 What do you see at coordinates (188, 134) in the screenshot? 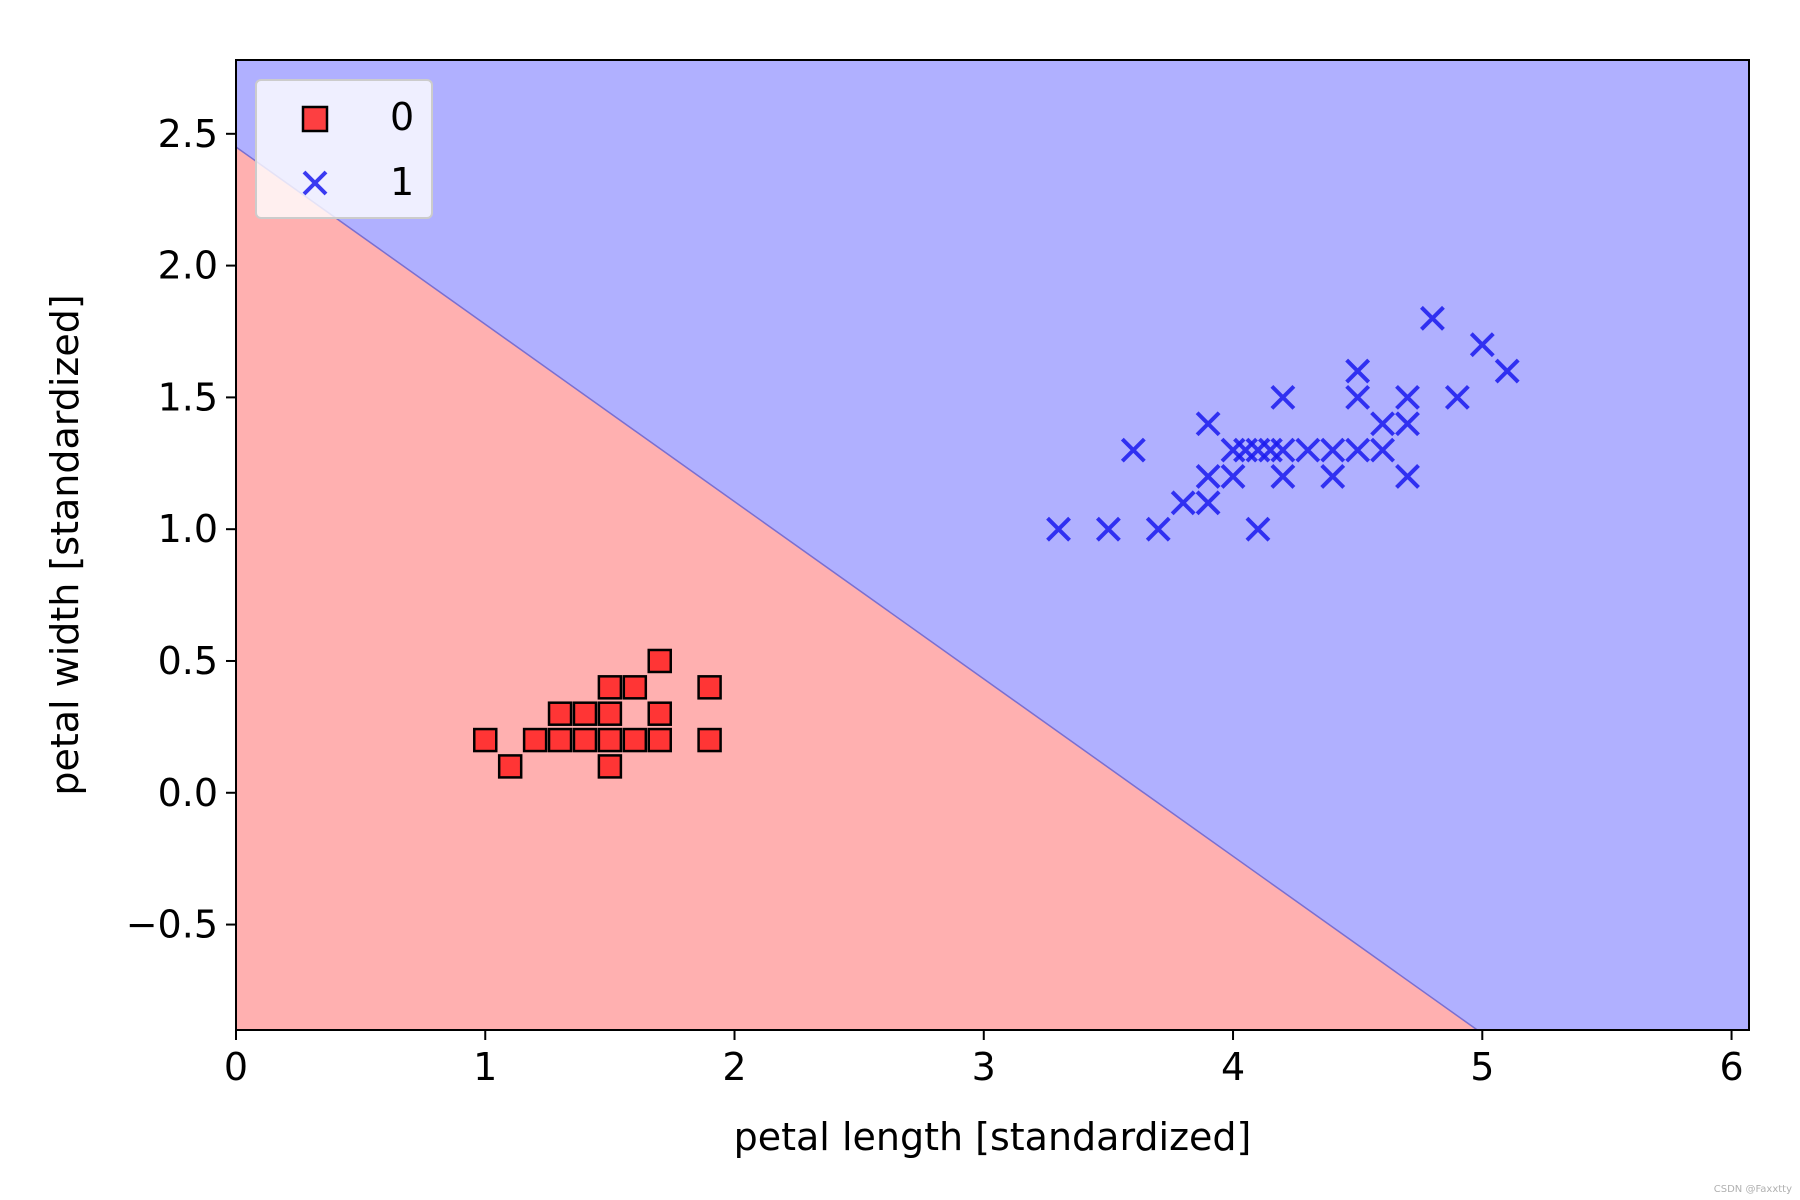
I see `y-tick-label: 2.5` at bounding box center [188, 134].